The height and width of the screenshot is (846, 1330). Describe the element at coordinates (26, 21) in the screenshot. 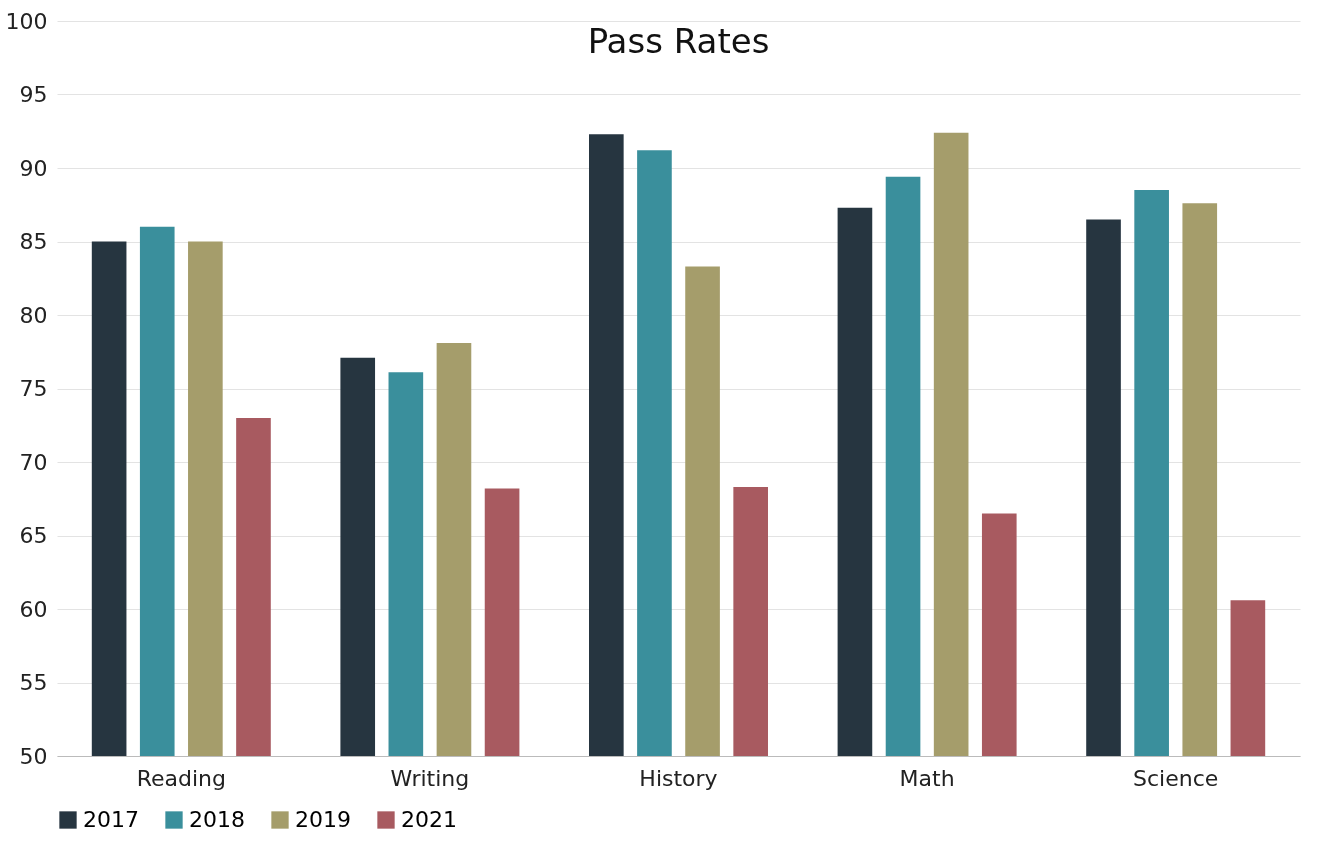

I see `y-tick-label: 100` at that location.